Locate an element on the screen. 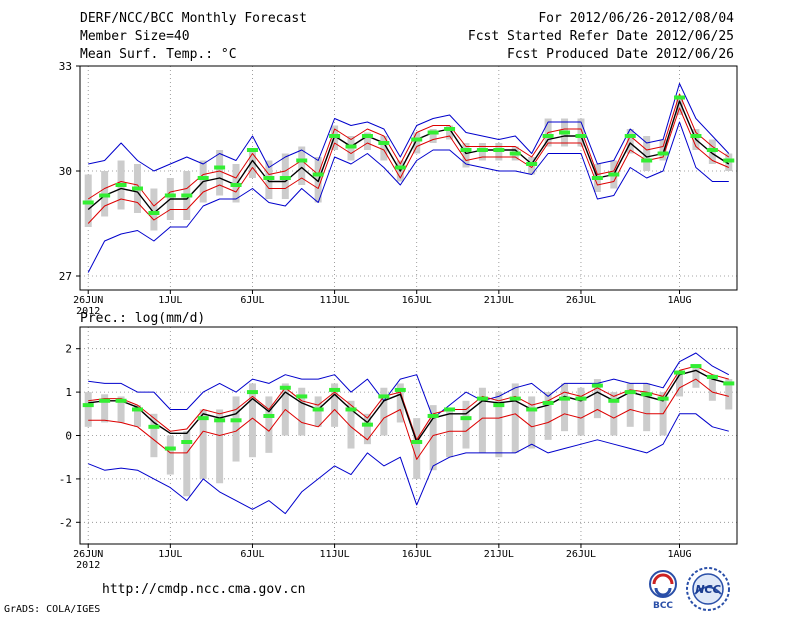 Image resolution: width=800 pixels, height=618 pixels. fcst-produced-date: Fcst Produced Date 2012/06/26 is located at coordinates (620, 54).